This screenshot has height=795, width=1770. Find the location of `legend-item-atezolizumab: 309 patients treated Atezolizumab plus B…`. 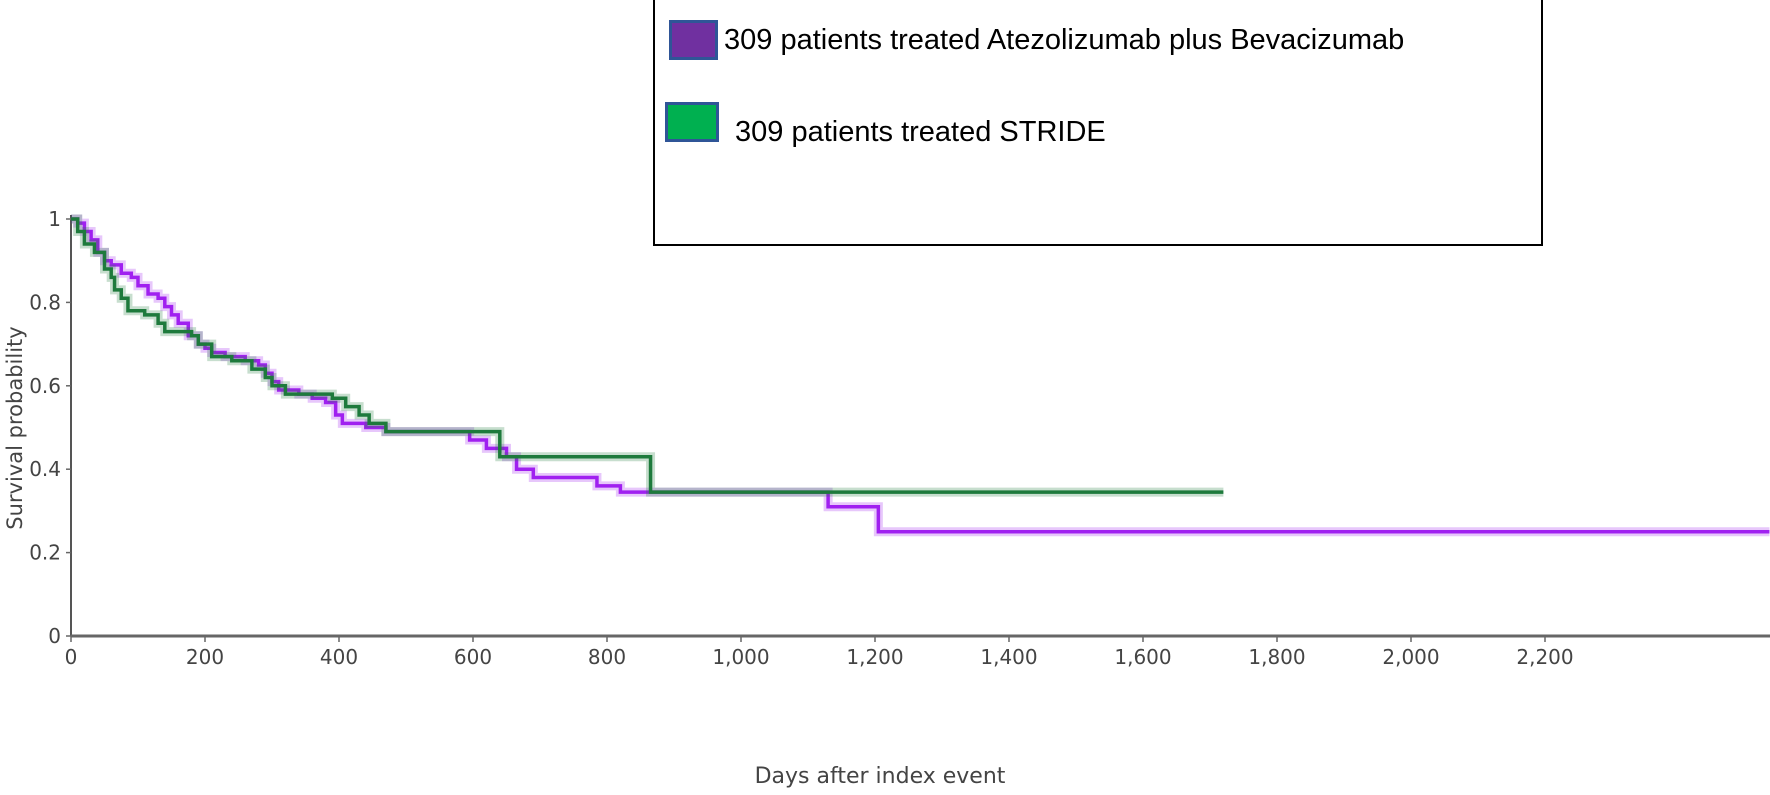

legend-item-atezolizumab: 309 patients treated Atezolizumab plus B… is located at coordinates (1036, 40).